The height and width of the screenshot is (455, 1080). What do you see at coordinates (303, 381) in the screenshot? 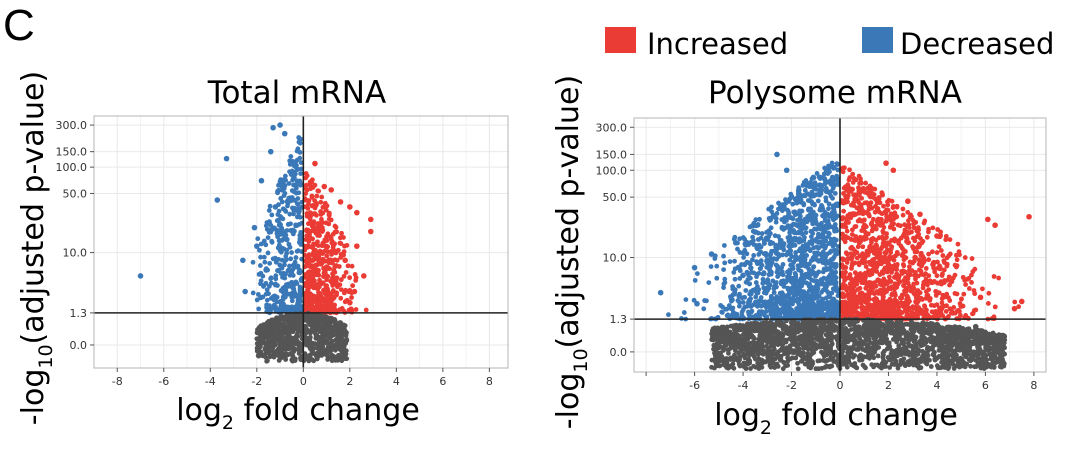
I see `x-tick-label: 0` at bounding box center [303, 381].